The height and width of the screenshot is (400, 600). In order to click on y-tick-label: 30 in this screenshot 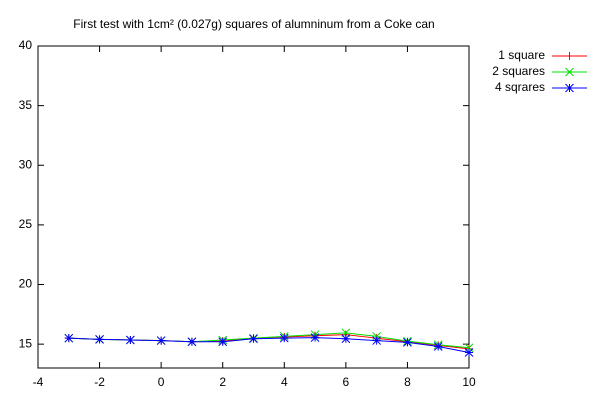, I will do `click(26, 164)`.